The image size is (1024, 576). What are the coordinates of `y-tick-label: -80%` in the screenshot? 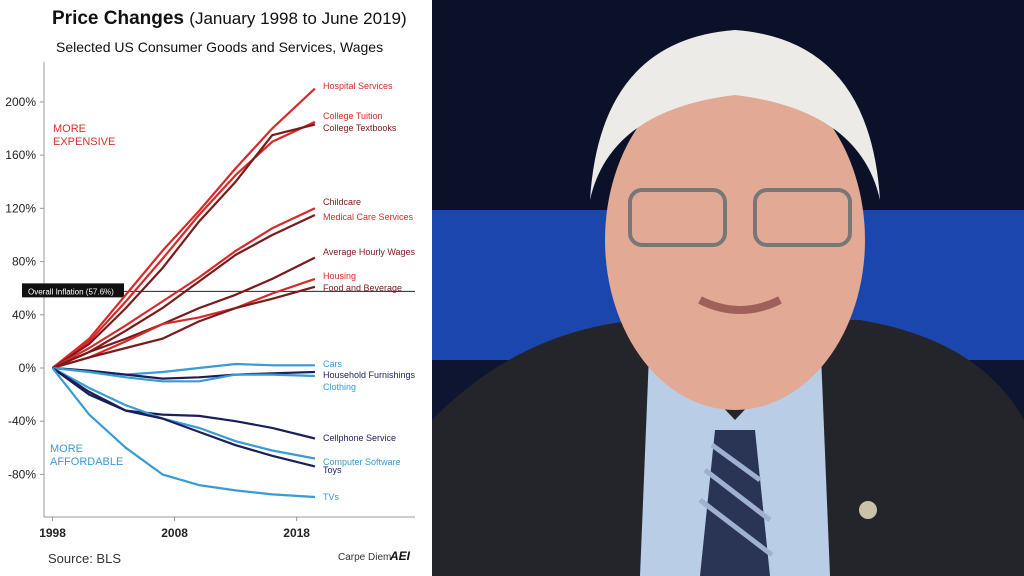 It's located at (22, 474).